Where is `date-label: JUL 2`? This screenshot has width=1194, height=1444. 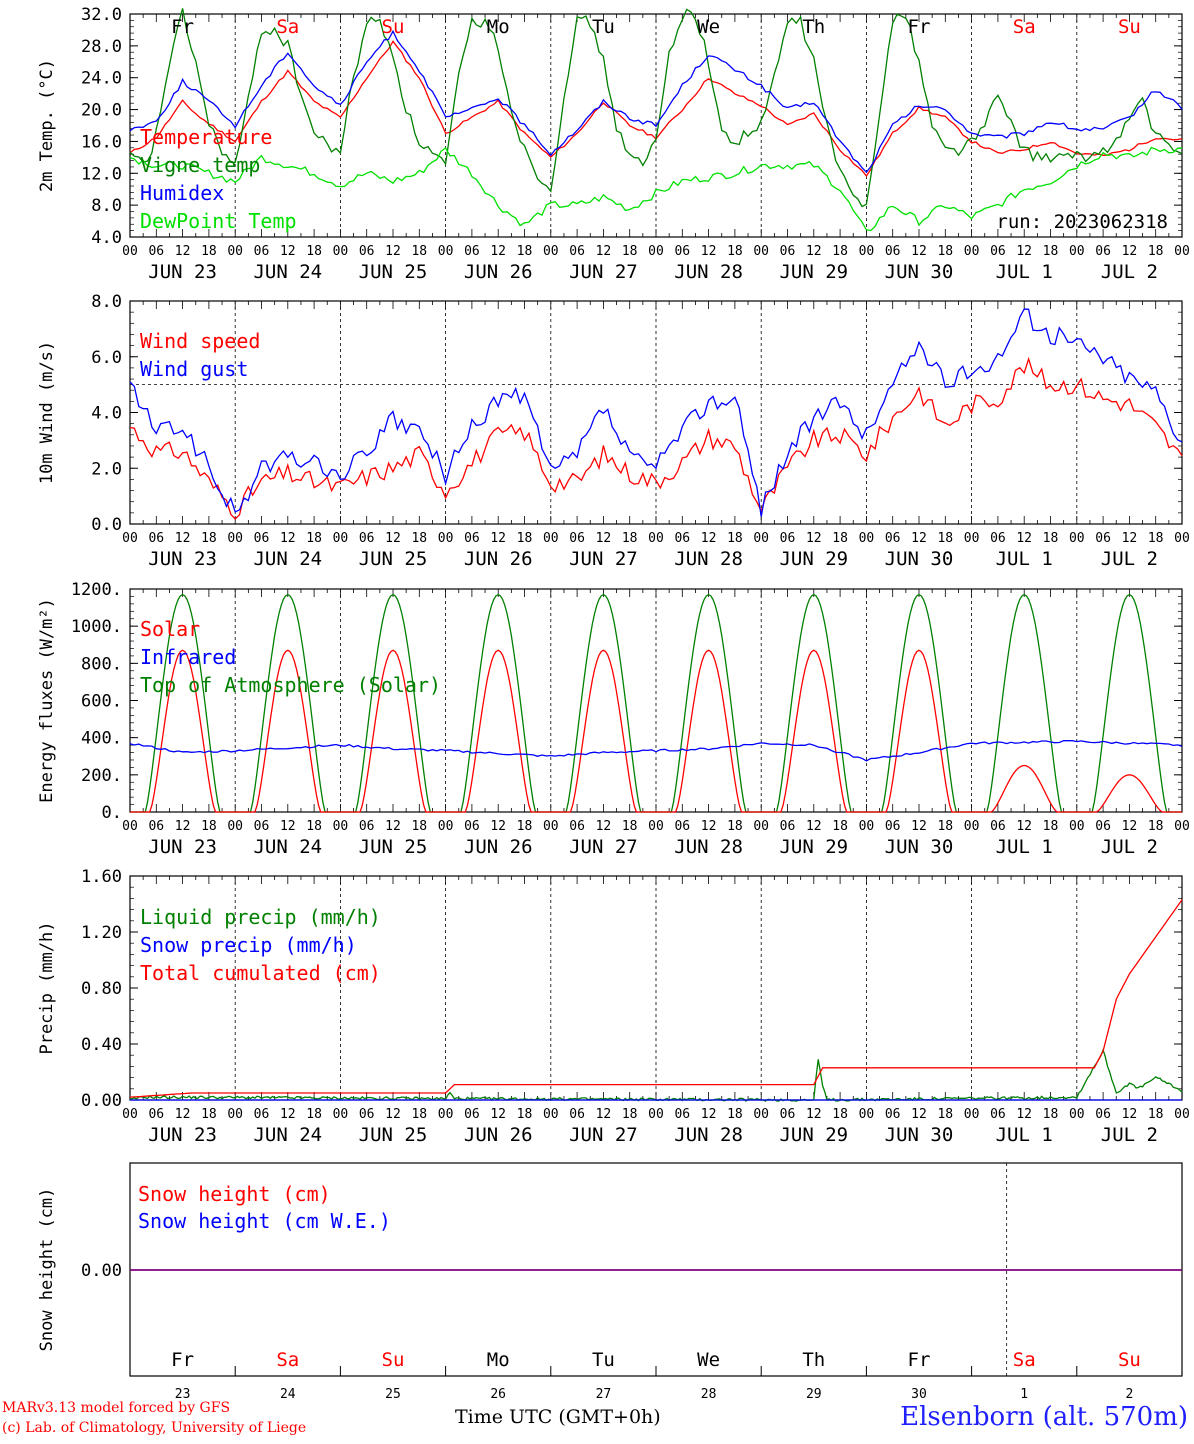 date-label: JUL 2 is located at coordinates (1129, 272).